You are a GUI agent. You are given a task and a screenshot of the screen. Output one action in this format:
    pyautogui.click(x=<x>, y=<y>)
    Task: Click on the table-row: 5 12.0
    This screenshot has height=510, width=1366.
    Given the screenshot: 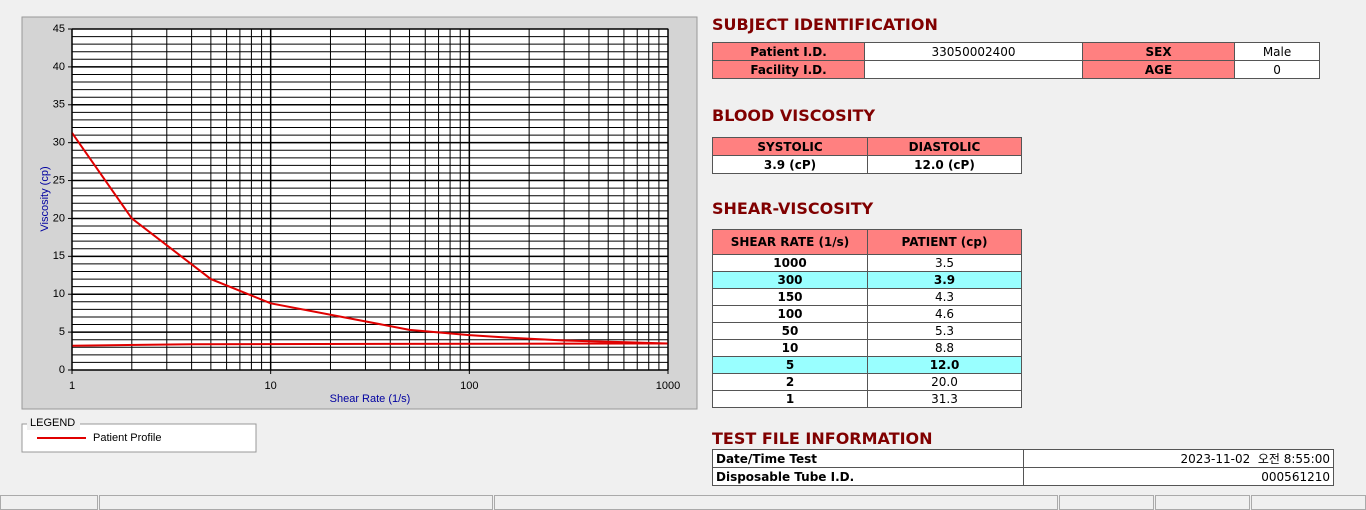 What is the action you would take?
    pyautogui.click(x=867, y=365)
    